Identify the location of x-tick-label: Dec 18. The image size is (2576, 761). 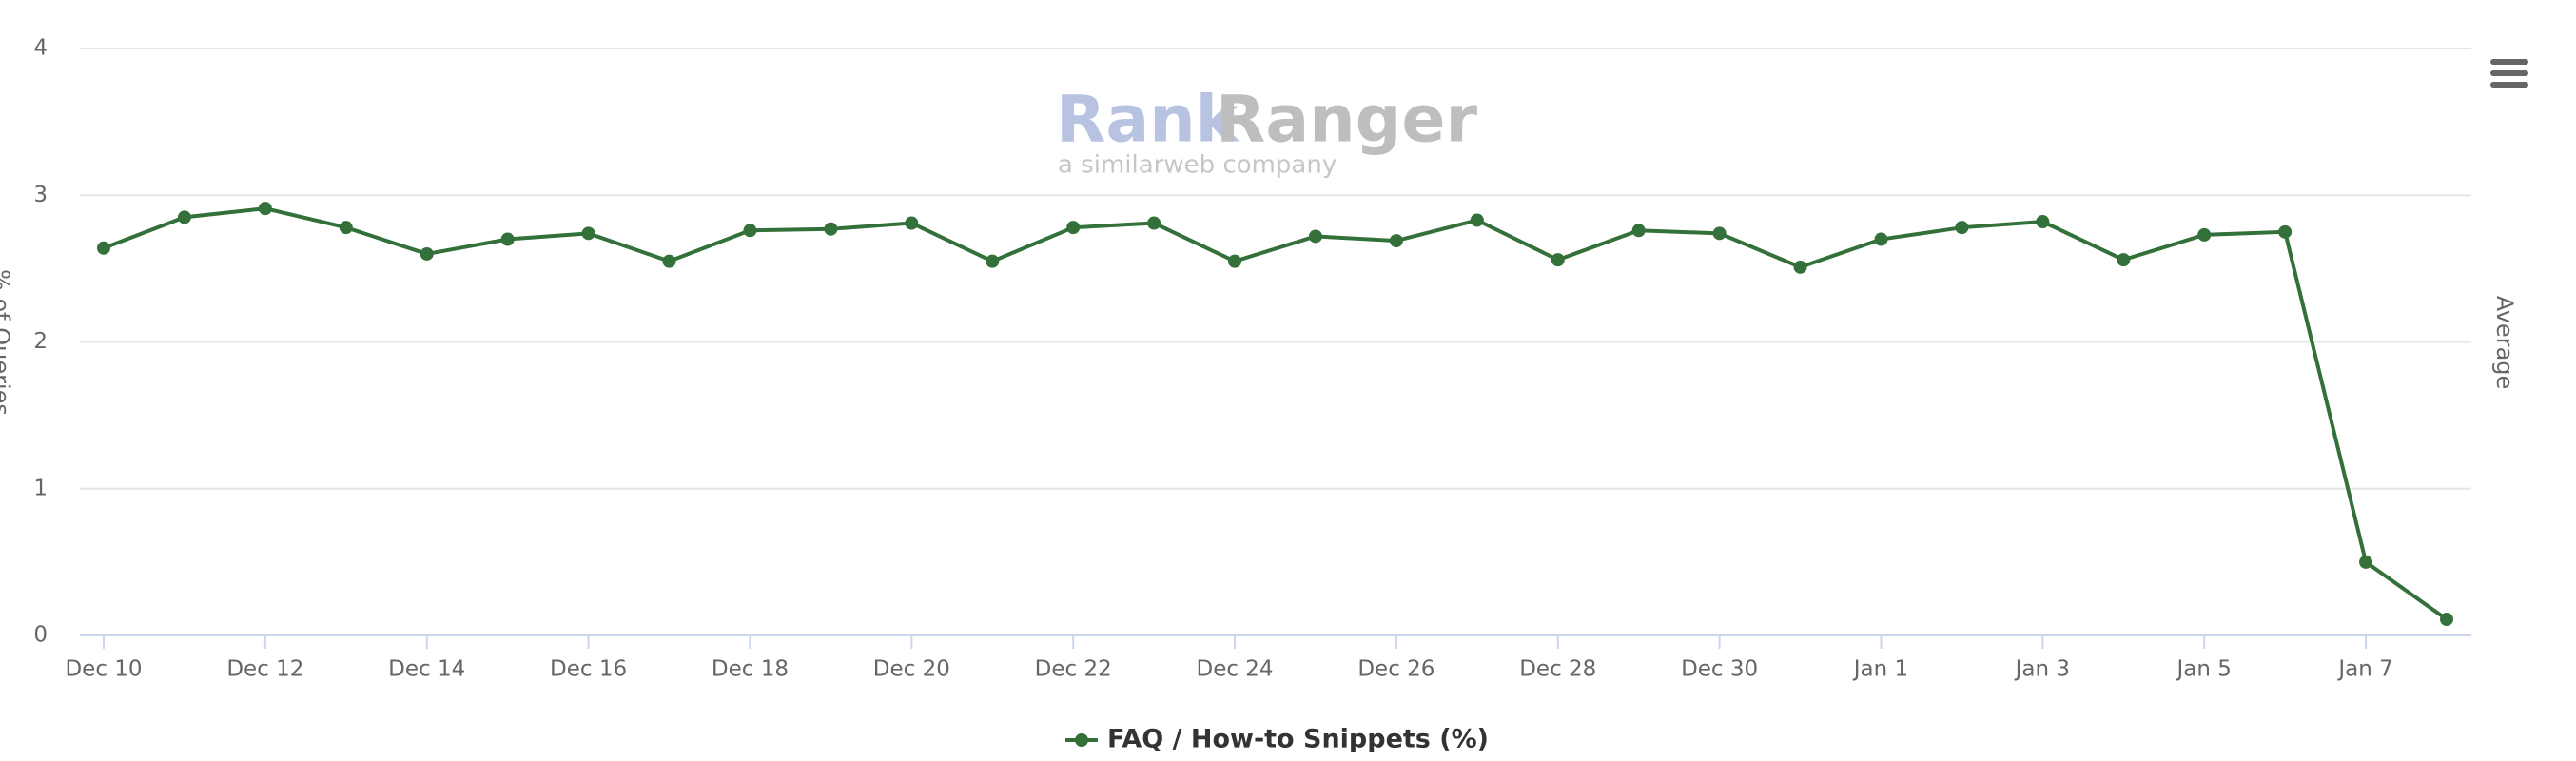
(751, 669).